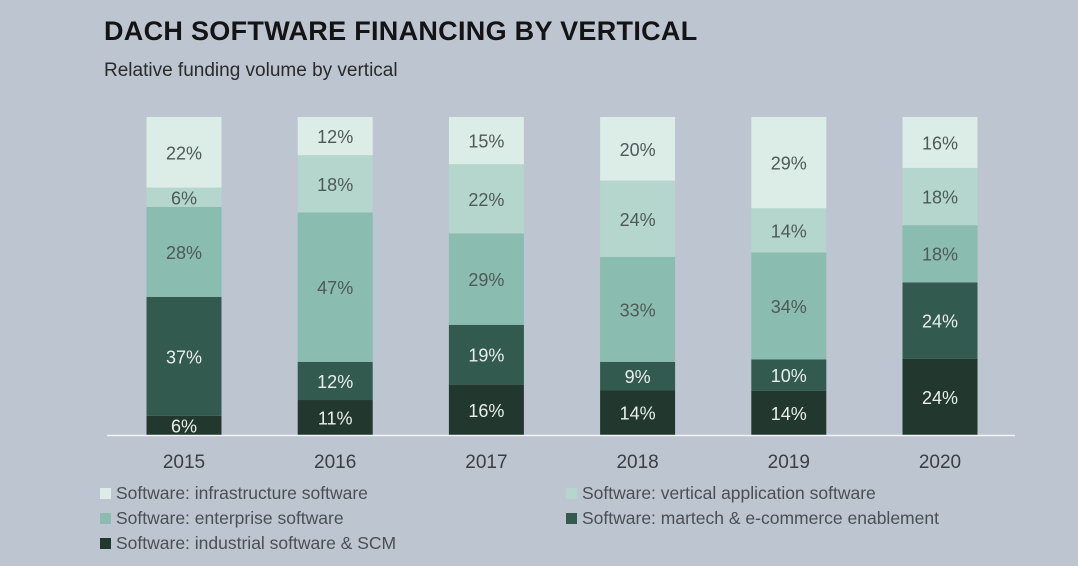 The height and width of the screenshot is (566, 1078). I want to click on legend-label: Software: vertical application software, so click(729, 493).